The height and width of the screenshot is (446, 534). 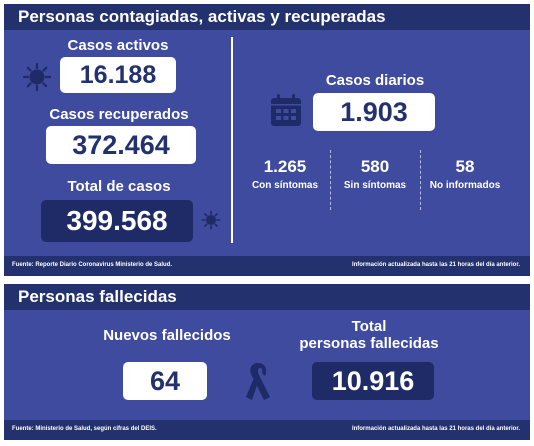 I want to click on no-informados-label: No informados, so click(x=465, y=185).